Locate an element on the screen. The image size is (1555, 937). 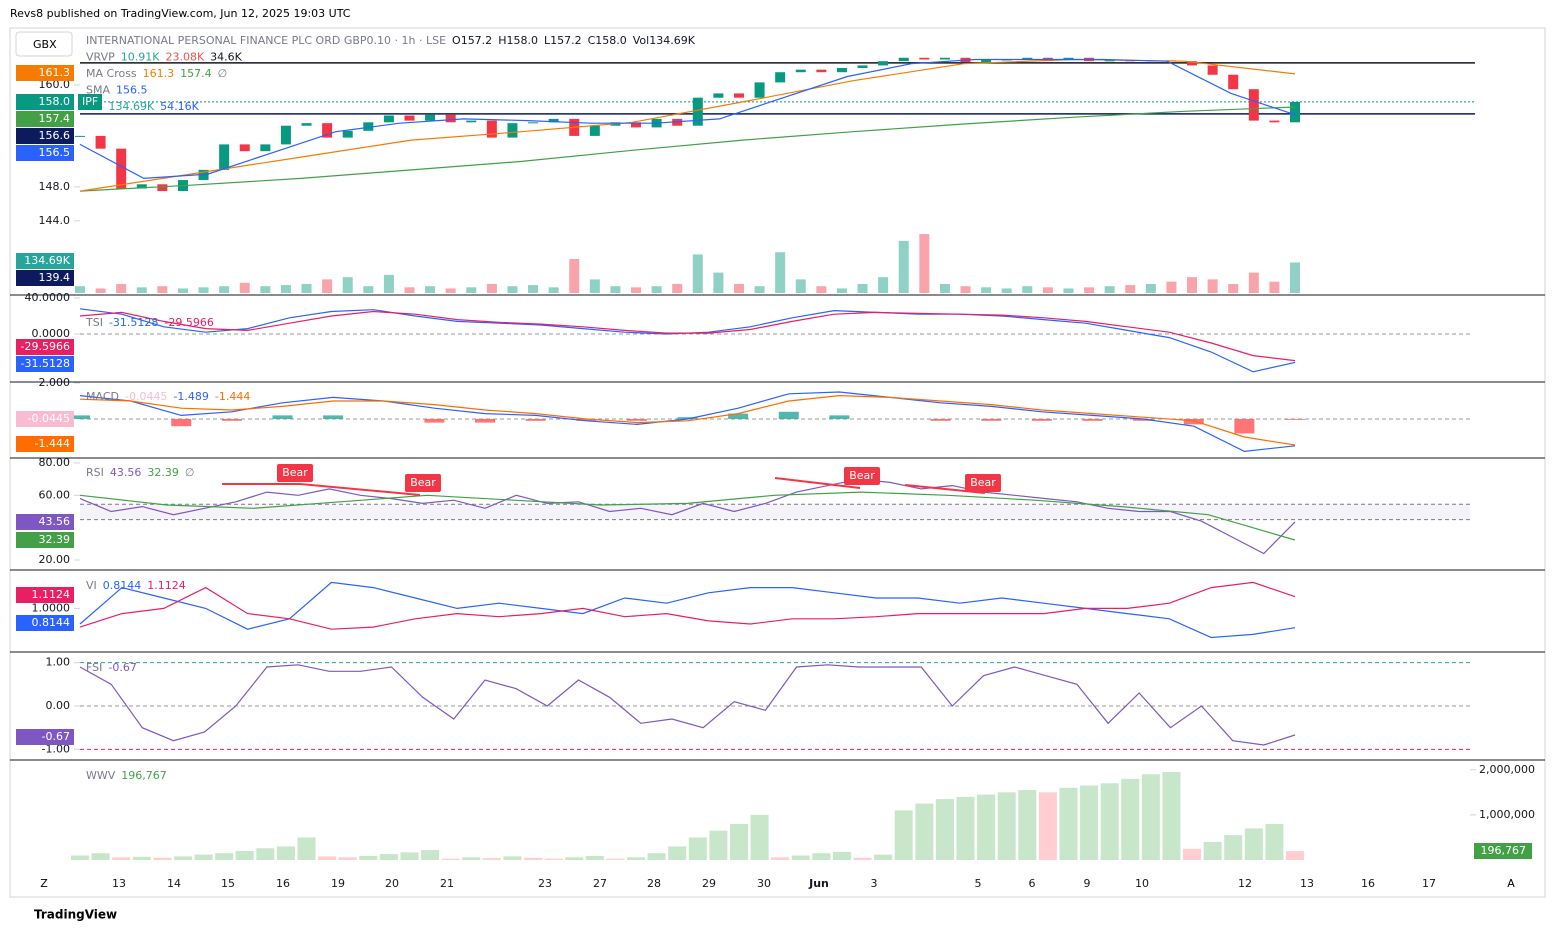
legend-item: VI is located at coordinates (91, 585).